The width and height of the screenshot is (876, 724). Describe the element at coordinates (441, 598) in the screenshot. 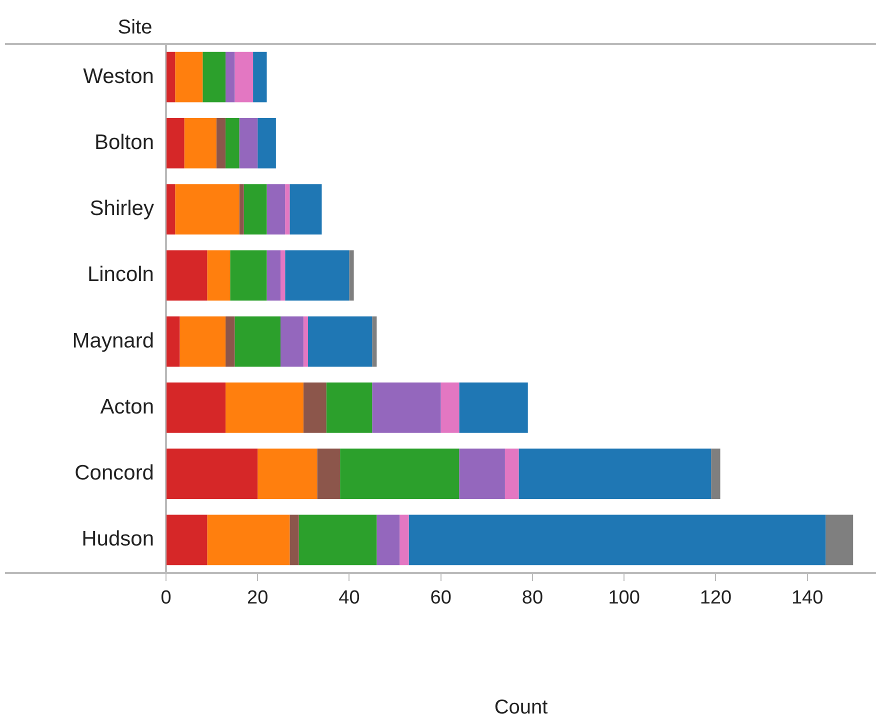

I see `x-tick-label: 60` at that location.